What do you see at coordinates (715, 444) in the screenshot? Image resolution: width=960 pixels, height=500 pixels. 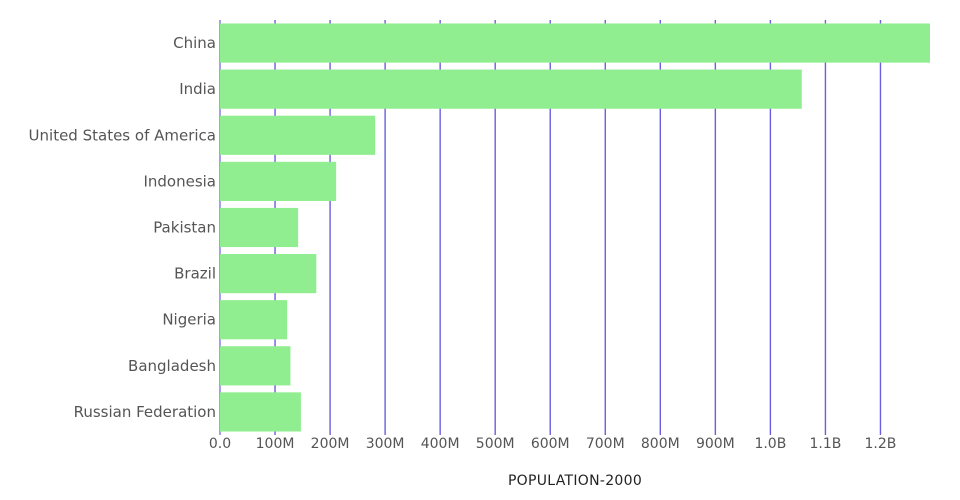 I see `x-tick-label: 900M` at bounding box center [715, 444].